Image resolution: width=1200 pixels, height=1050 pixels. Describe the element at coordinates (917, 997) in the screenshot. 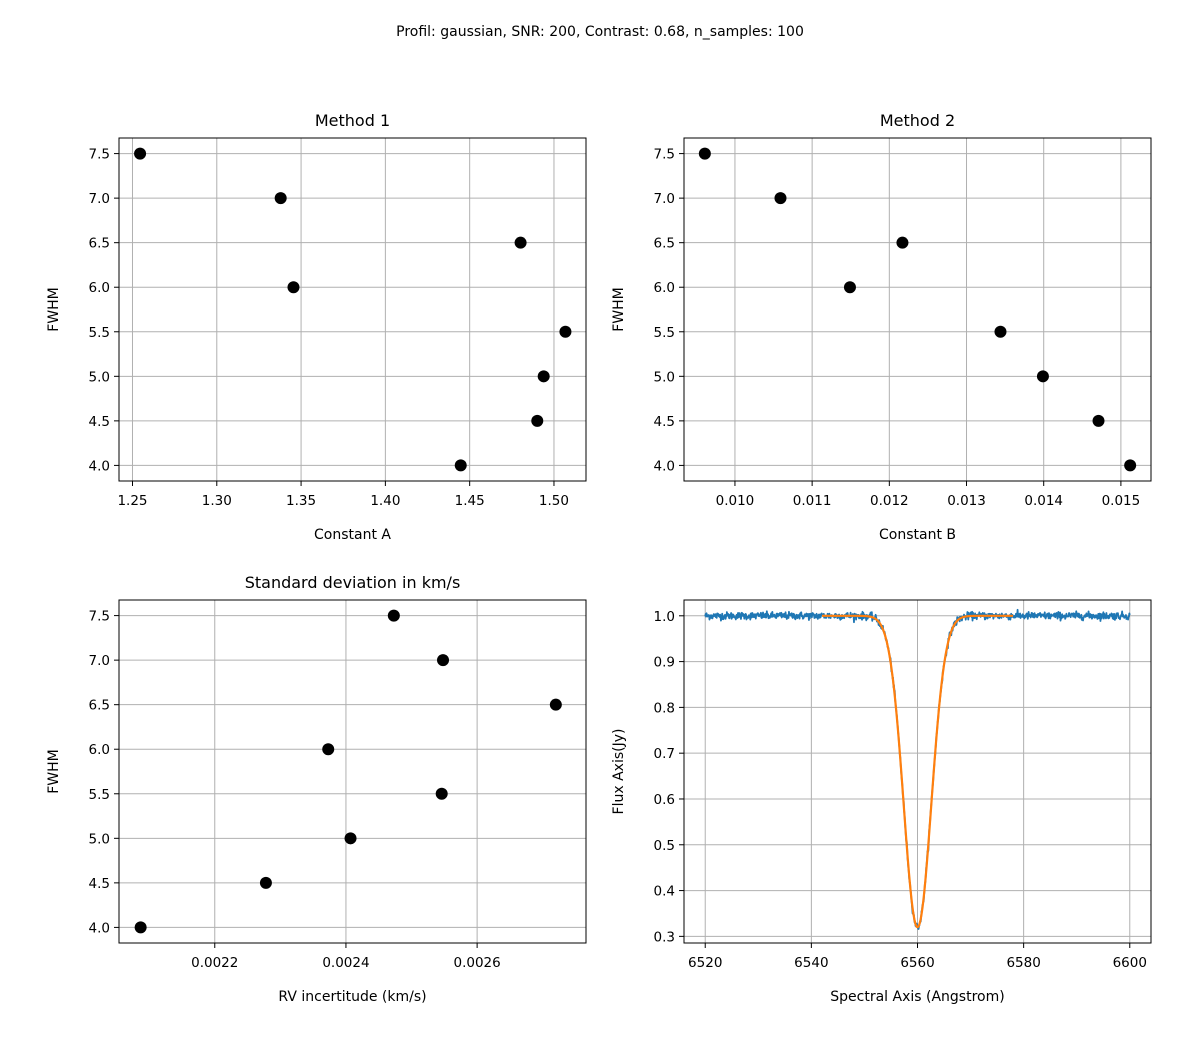

I see `x-axis-label: Spectral Axis (Angstrom)` at that location.